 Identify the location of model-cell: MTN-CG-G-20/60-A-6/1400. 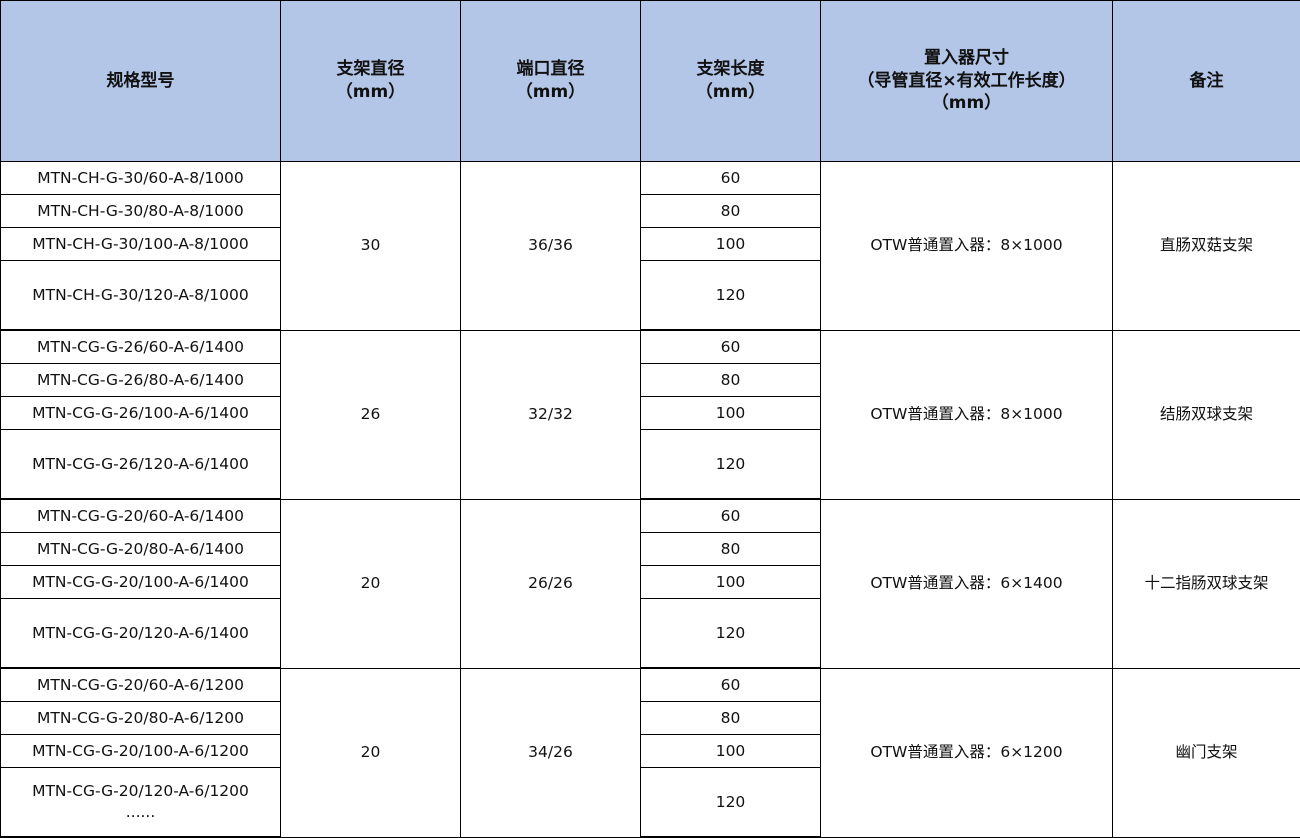
(141, 516).